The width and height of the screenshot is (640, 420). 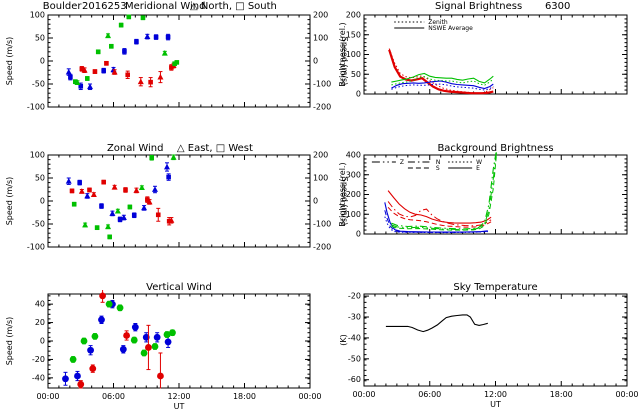 I want to click on y2-tick-label: -100, so click(x=322, y=84).